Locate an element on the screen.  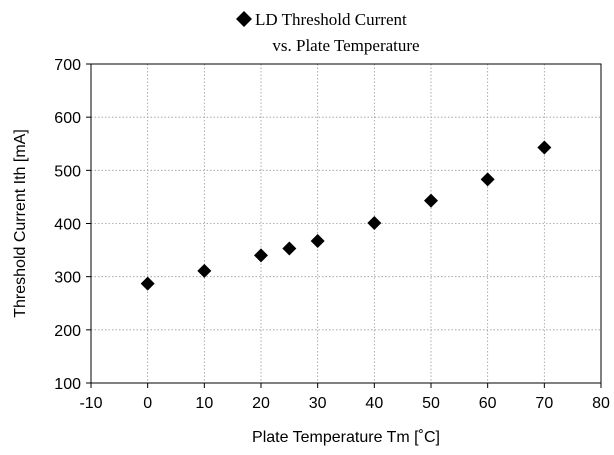
y-axis-label: Threshold Current Ith [mA] is located at coordinates (20, 223).